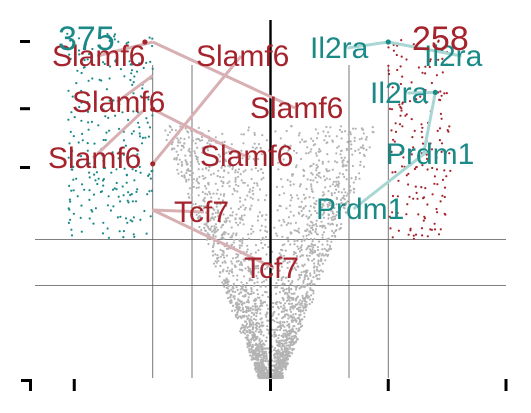 This screenshot has height=413, width=531. Describe the element at coordinates (26, 380) in the screenshot. I see `y-tick` at that location.